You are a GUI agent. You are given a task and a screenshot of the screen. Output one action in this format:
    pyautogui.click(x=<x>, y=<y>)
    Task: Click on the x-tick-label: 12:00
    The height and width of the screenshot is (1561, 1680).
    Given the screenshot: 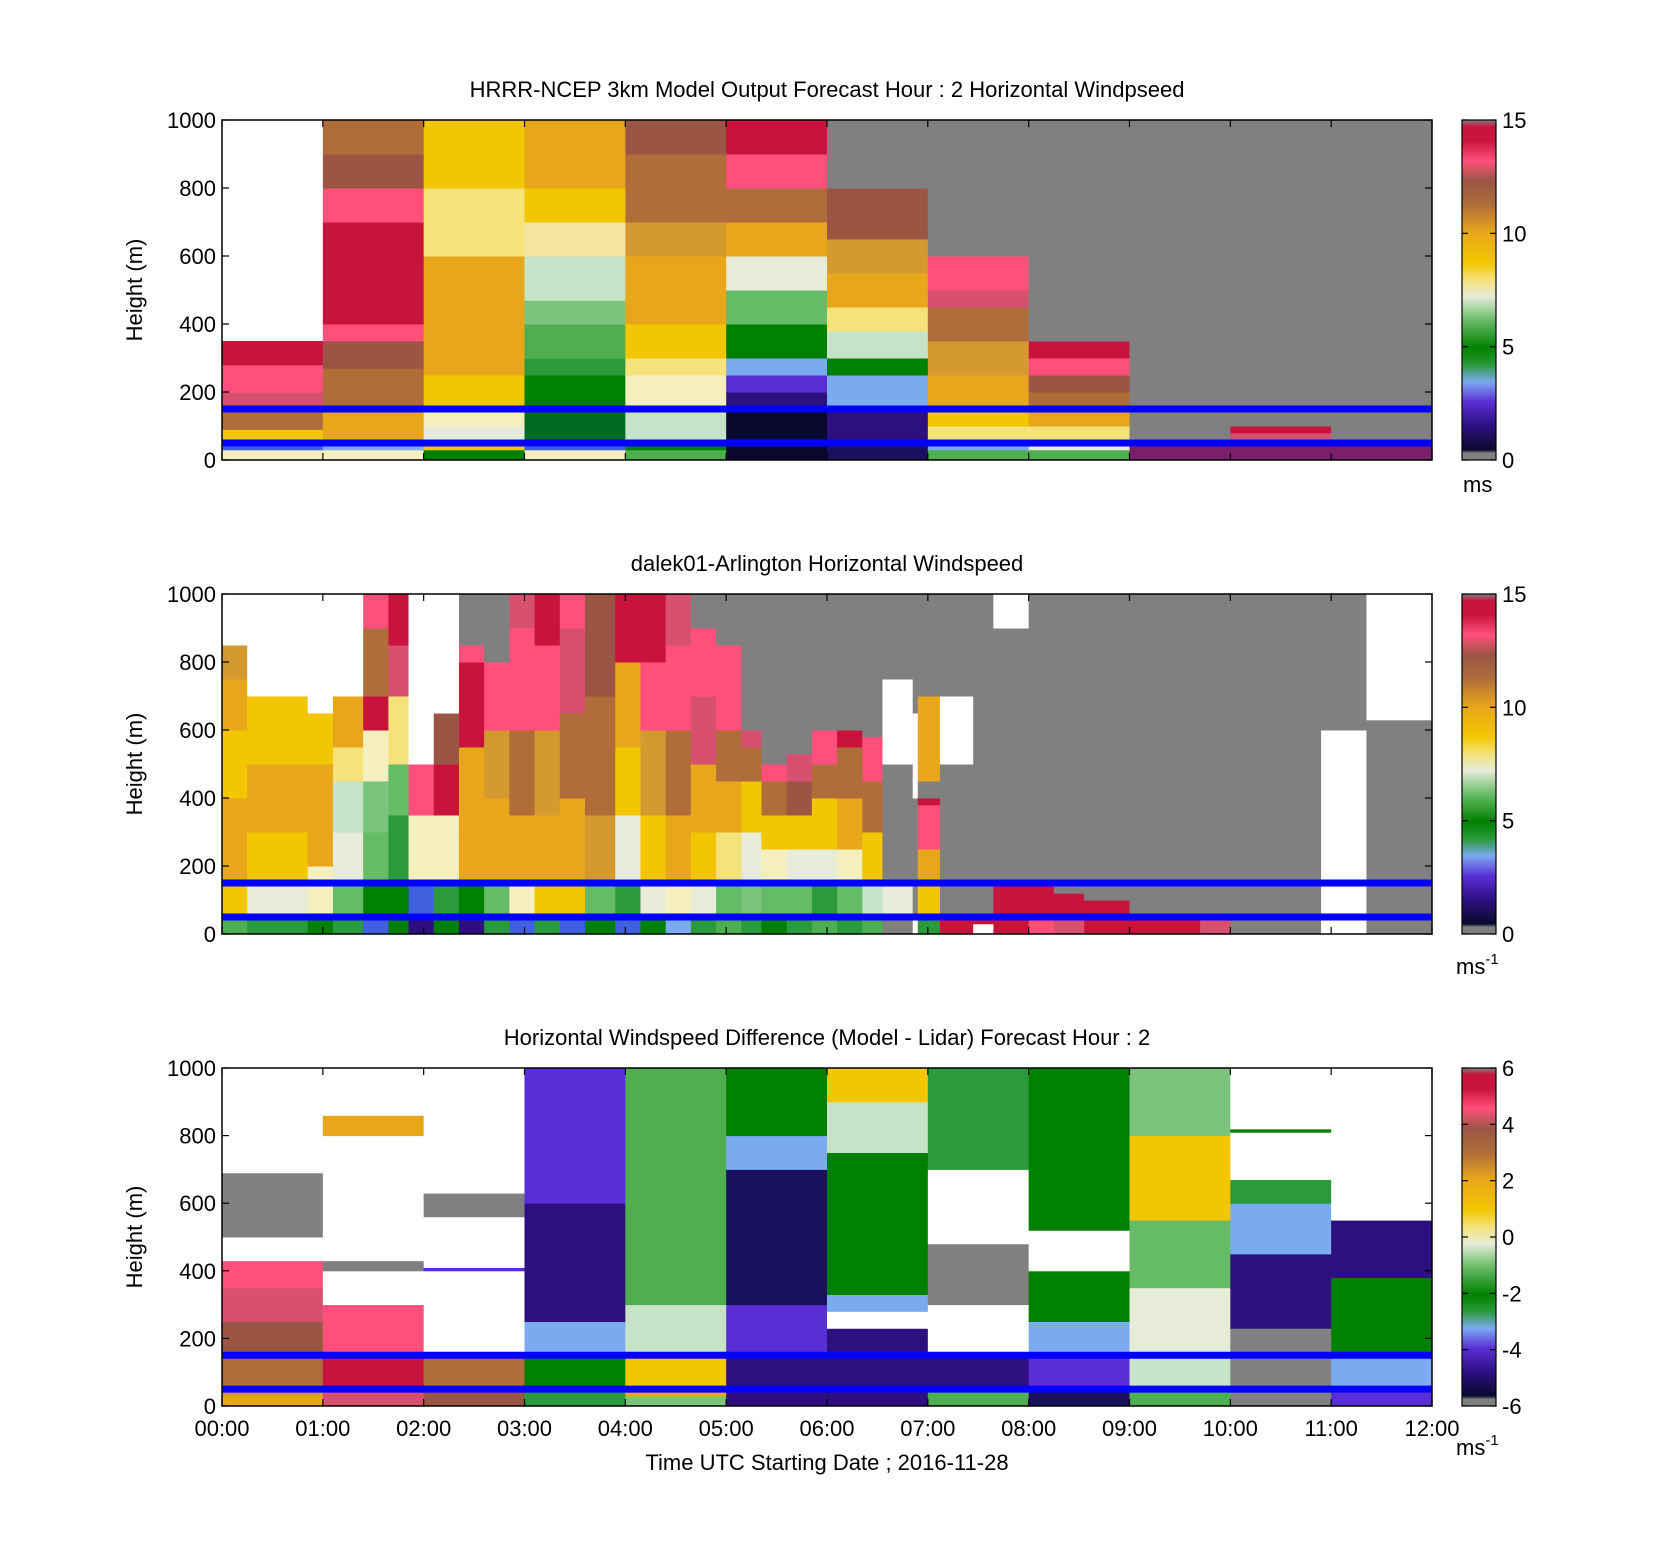 What is the action you would take?
    pyautogui.click(x=1431, y=1428)
    